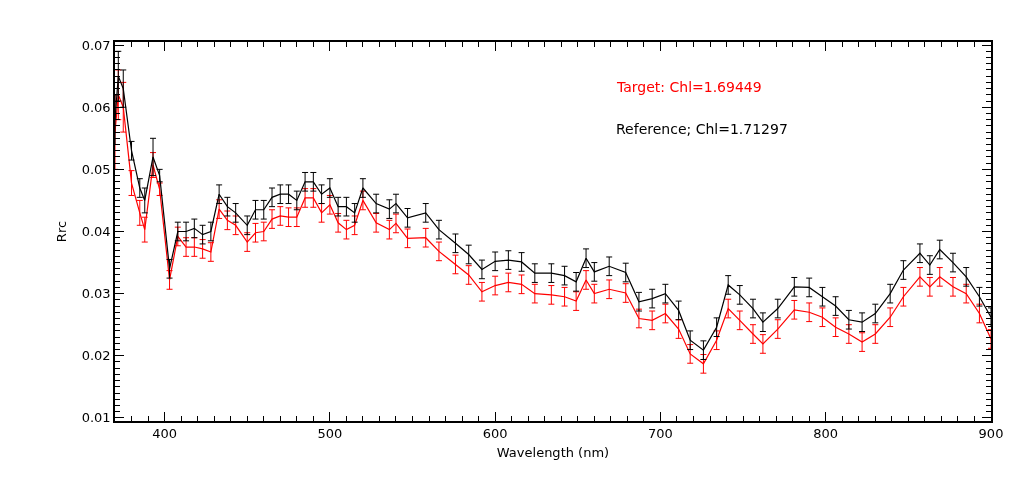  Describe the element at coordinates (96, 356) in the screenshot. I see `y-tick-label: 0.02` at that location.